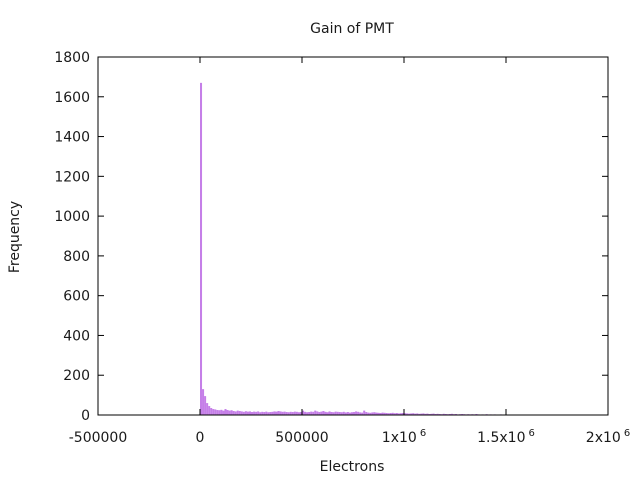 Image resolution: width=640 pixels, height=480 pixels. I want to click on x-axis-title: Electrons, so click(352, 467).